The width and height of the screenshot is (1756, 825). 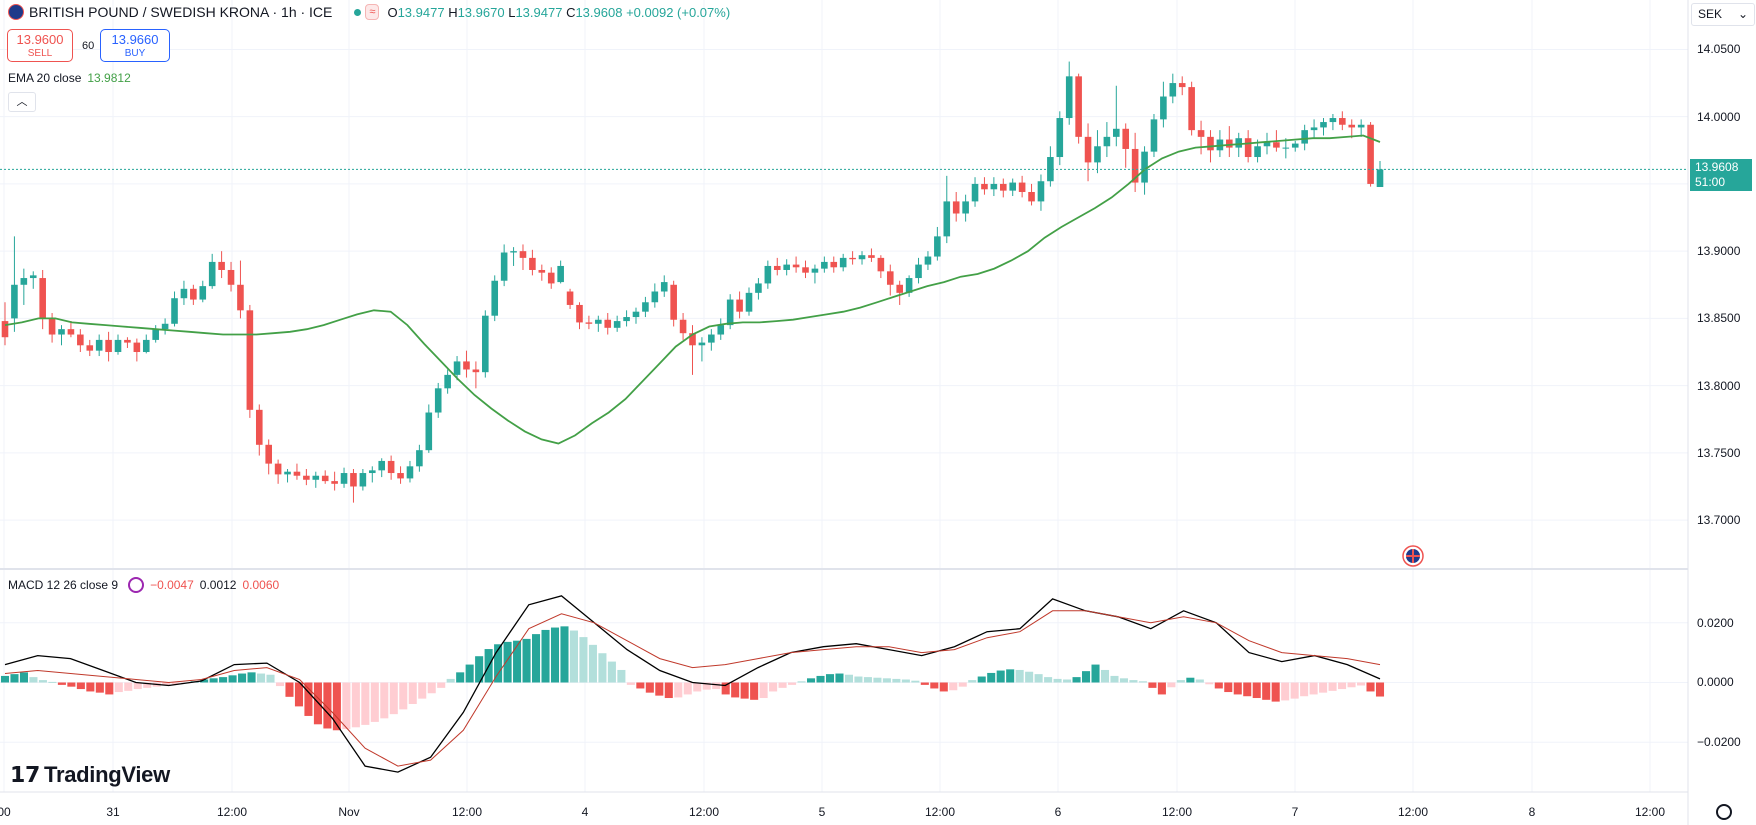 I want to click on macd-legend: MACD 12 26 close 9 −0.0047 0.0012 0.0060, so click(x=143, y=585).